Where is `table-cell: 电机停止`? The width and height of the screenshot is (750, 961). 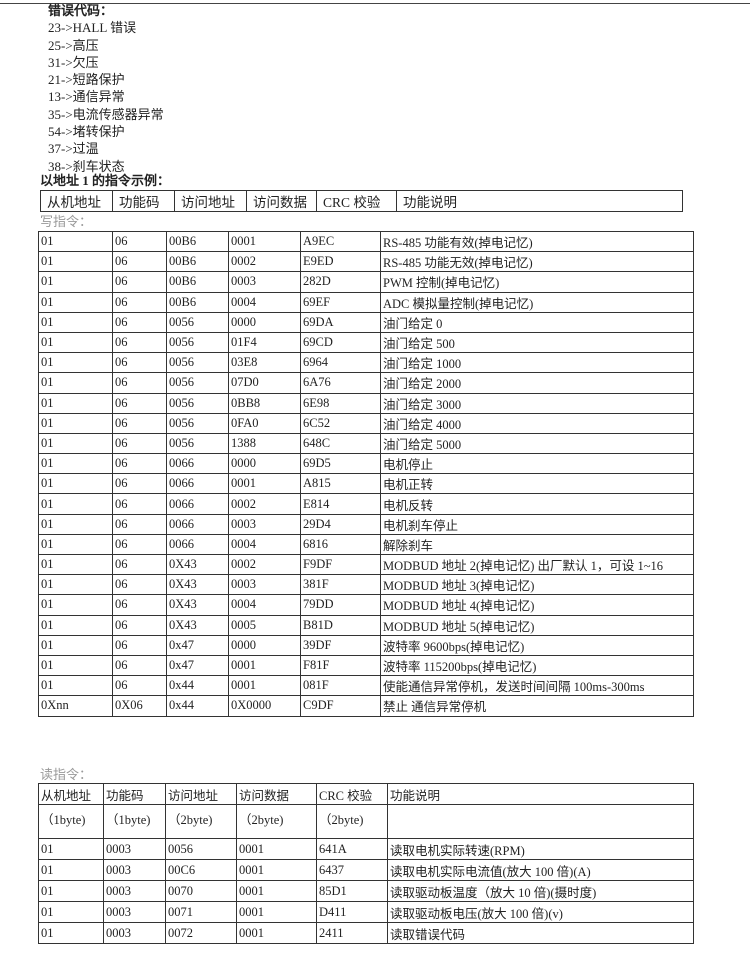 table-cell: 电机停止 is located at coordinates (537, 464).